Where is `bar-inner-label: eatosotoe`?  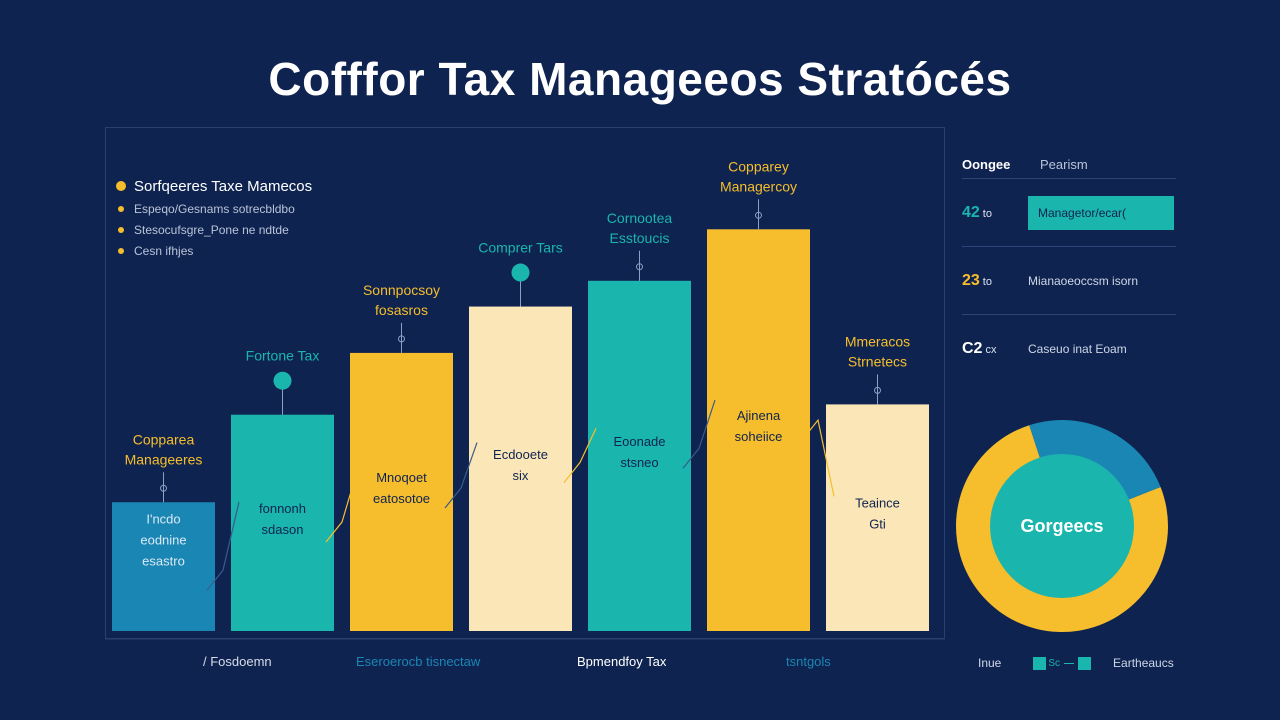 bar-inner-label: eatosotoe is located at coordinates (401, 498).